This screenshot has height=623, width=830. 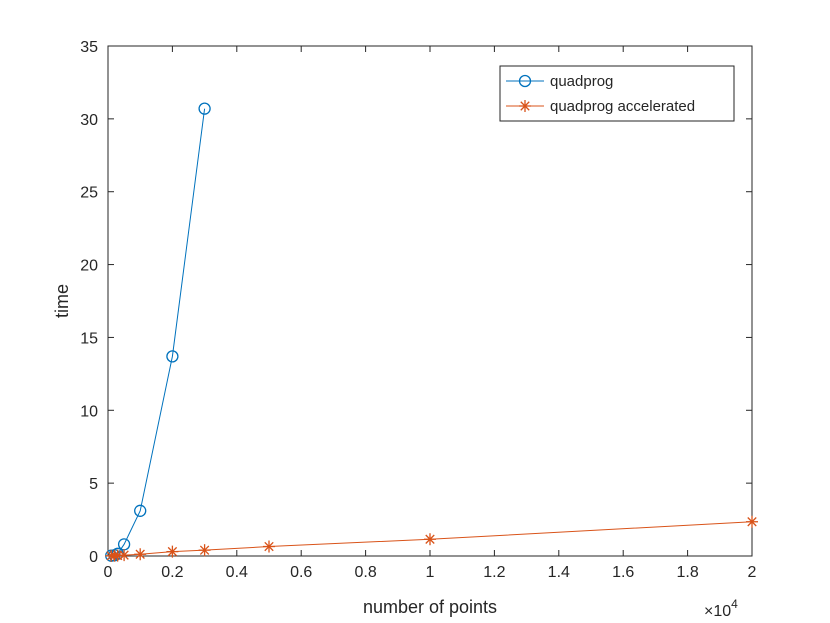 What do you see at coordinates (89, 338) in the screenshot?
I see `y-tick-label: 15` at bounding box center [89, 338].